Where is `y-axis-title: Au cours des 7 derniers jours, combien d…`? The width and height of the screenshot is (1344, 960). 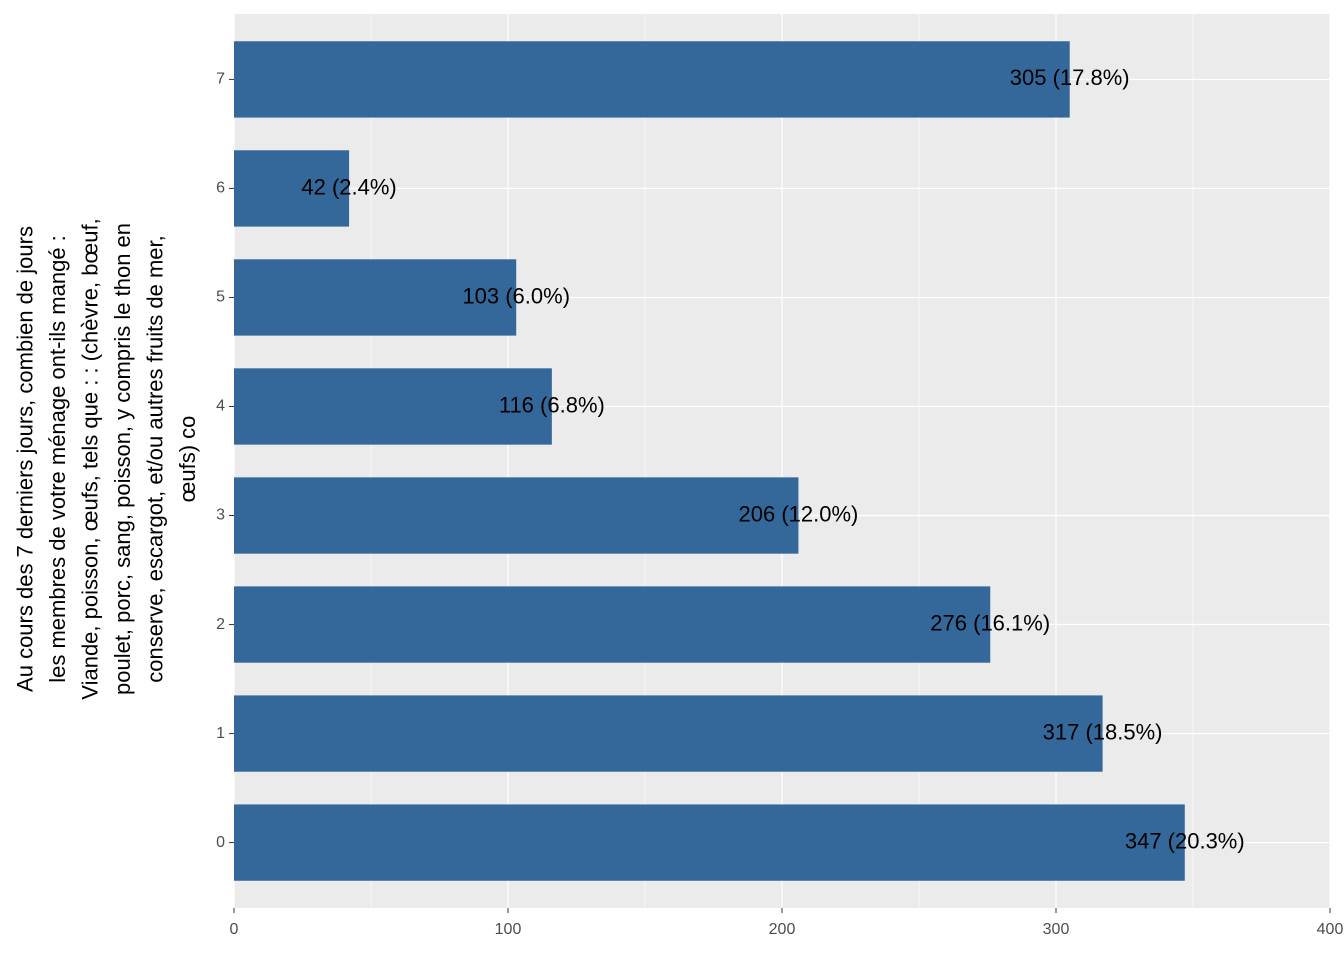 y-axis-title: Au cours des 7 derniers jours, combien d… is located at coordinates (25, 459).